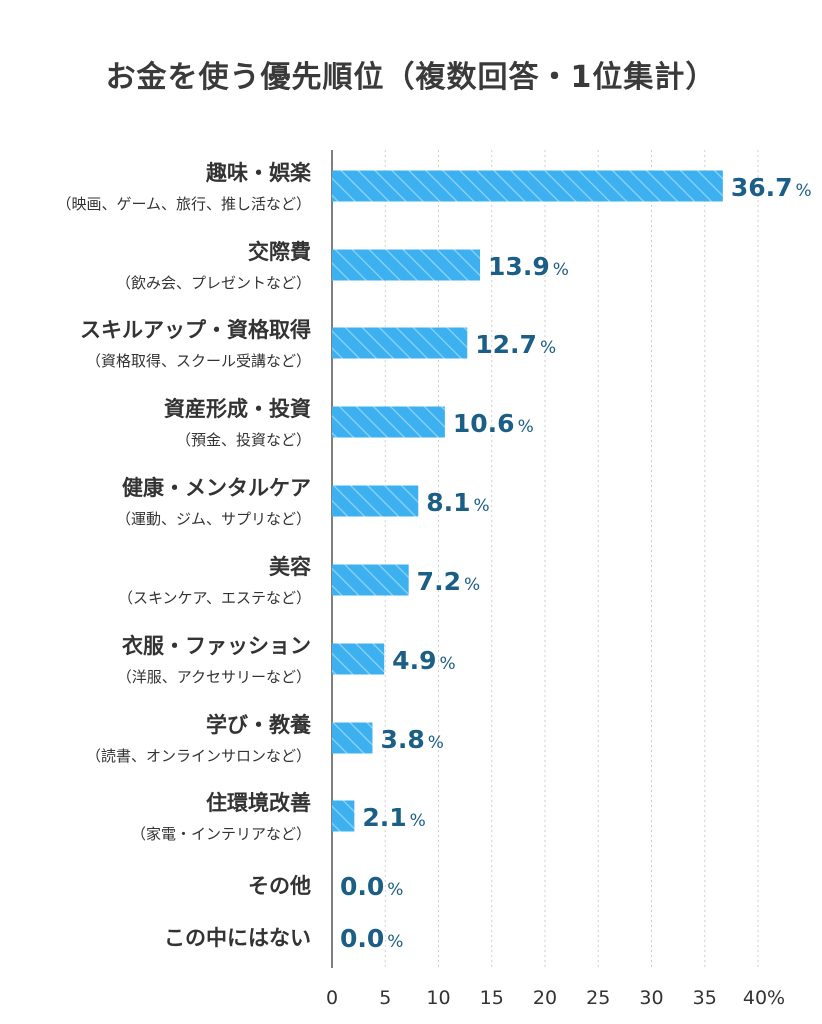  I want to click on x-tick-label: 30, so click(651, 998).